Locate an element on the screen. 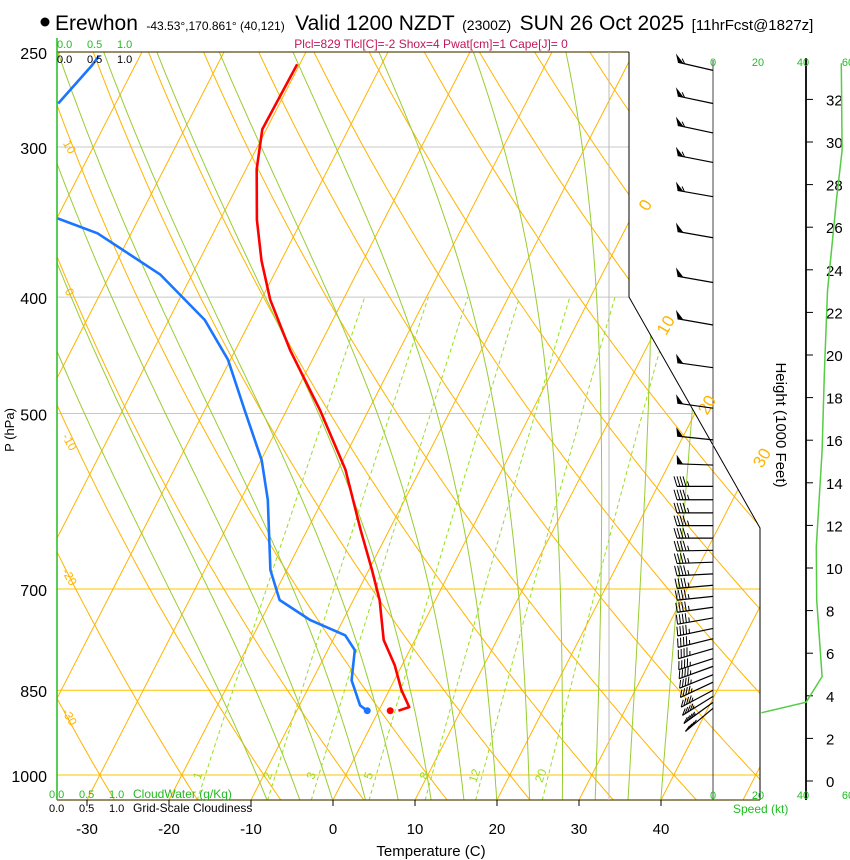 This screenshot has height=860, width=850. cloudwater-tick-top: 0.5 is located at coordinates (94, 45).